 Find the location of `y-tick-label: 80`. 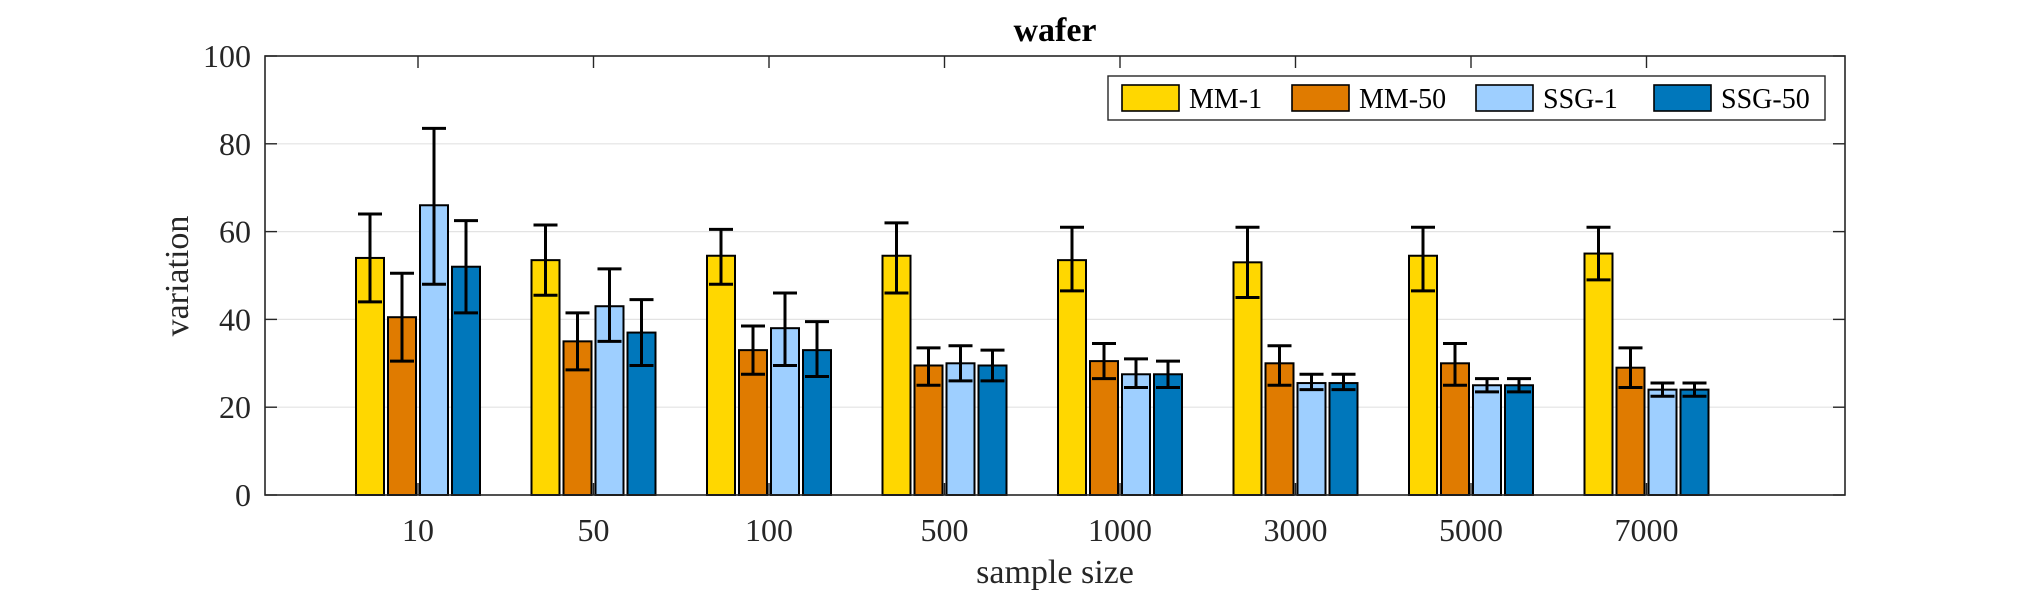

y-tick-label: 80 is located at coordinates (235, 144).